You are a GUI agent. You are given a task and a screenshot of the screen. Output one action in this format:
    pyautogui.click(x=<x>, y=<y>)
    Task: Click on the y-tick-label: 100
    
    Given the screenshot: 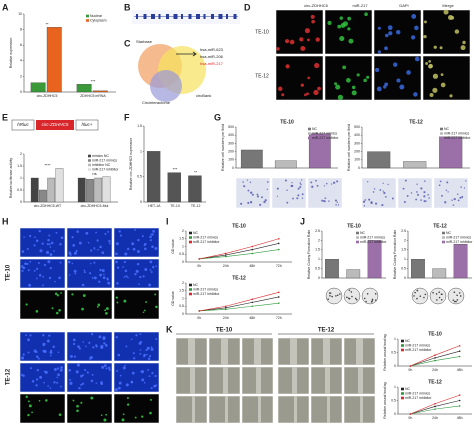 What is the action you would take?
    pyautogui.click(x=231, y=160)
    